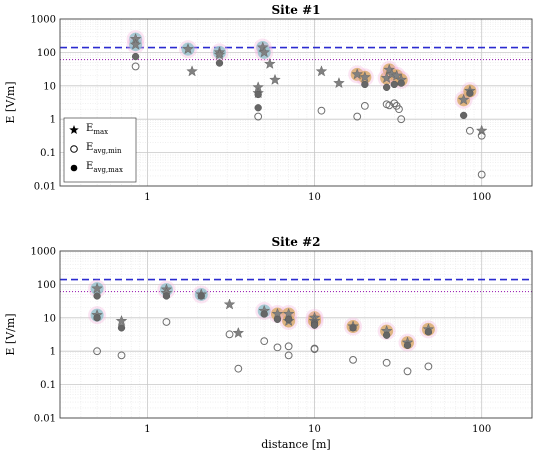 The height and width of the screenshot is (455, 550). What do you see at coordinates (104, 167) in the screenshot?
I see `legend-label: Eavg,max` at bounding box center [104, 167].